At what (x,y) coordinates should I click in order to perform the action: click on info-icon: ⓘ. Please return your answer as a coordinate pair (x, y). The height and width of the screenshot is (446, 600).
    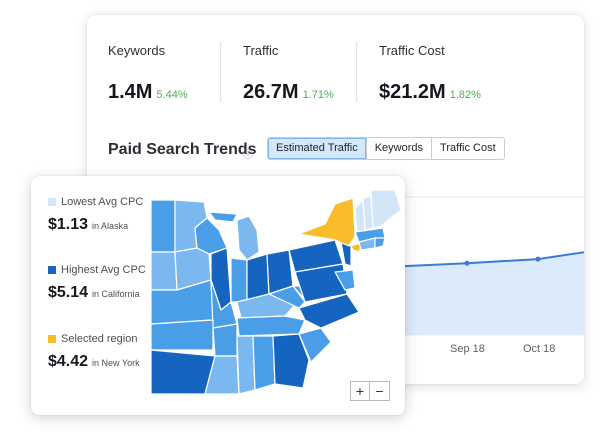
    Looking at the image, I should click on (248, 155).